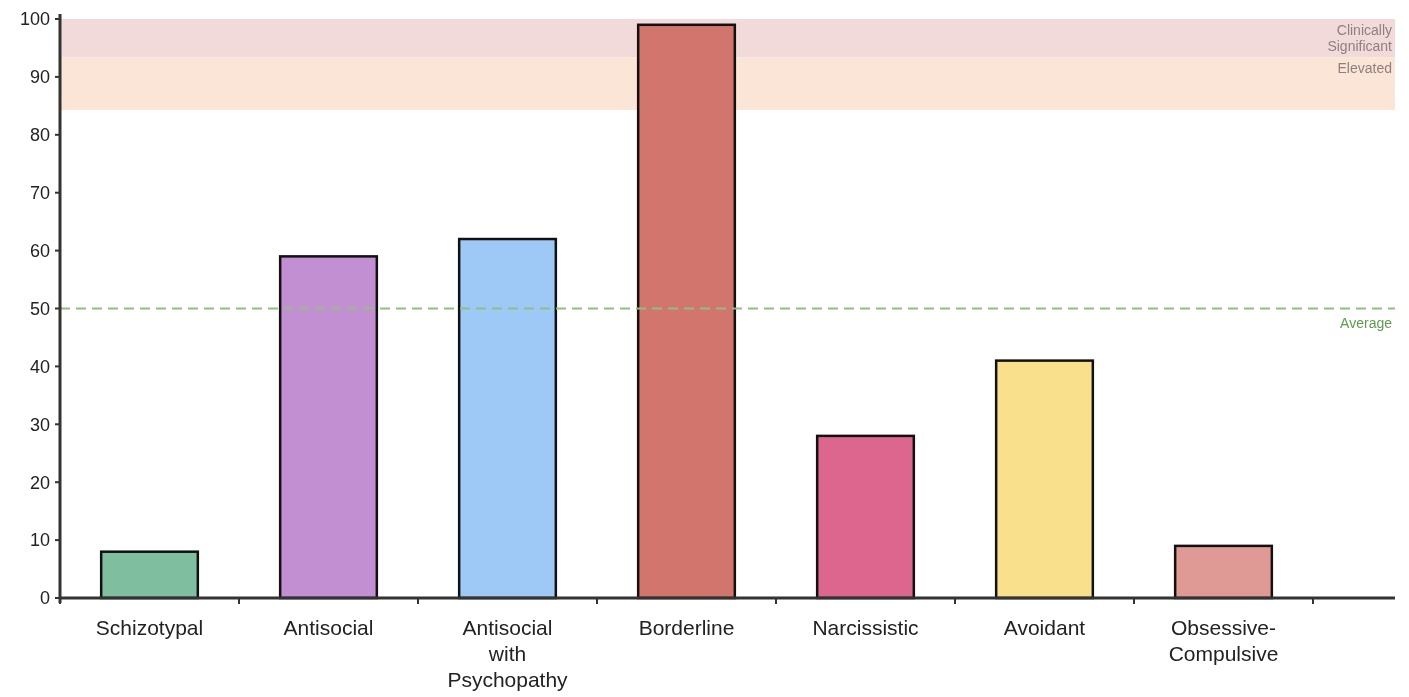 The image size is (1409, 697). Describe the element at coordinates (865, 627) in the screenshot. I see `x-tick-label: Narcissistic` at that location.